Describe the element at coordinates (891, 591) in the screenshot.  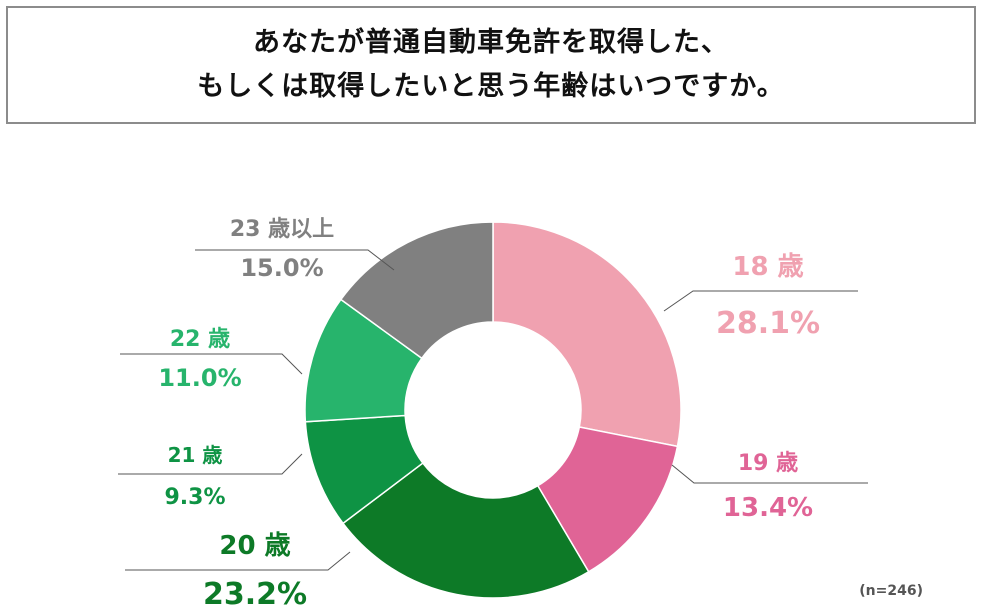
I see `sample-size-label: (n=246)` at that location.